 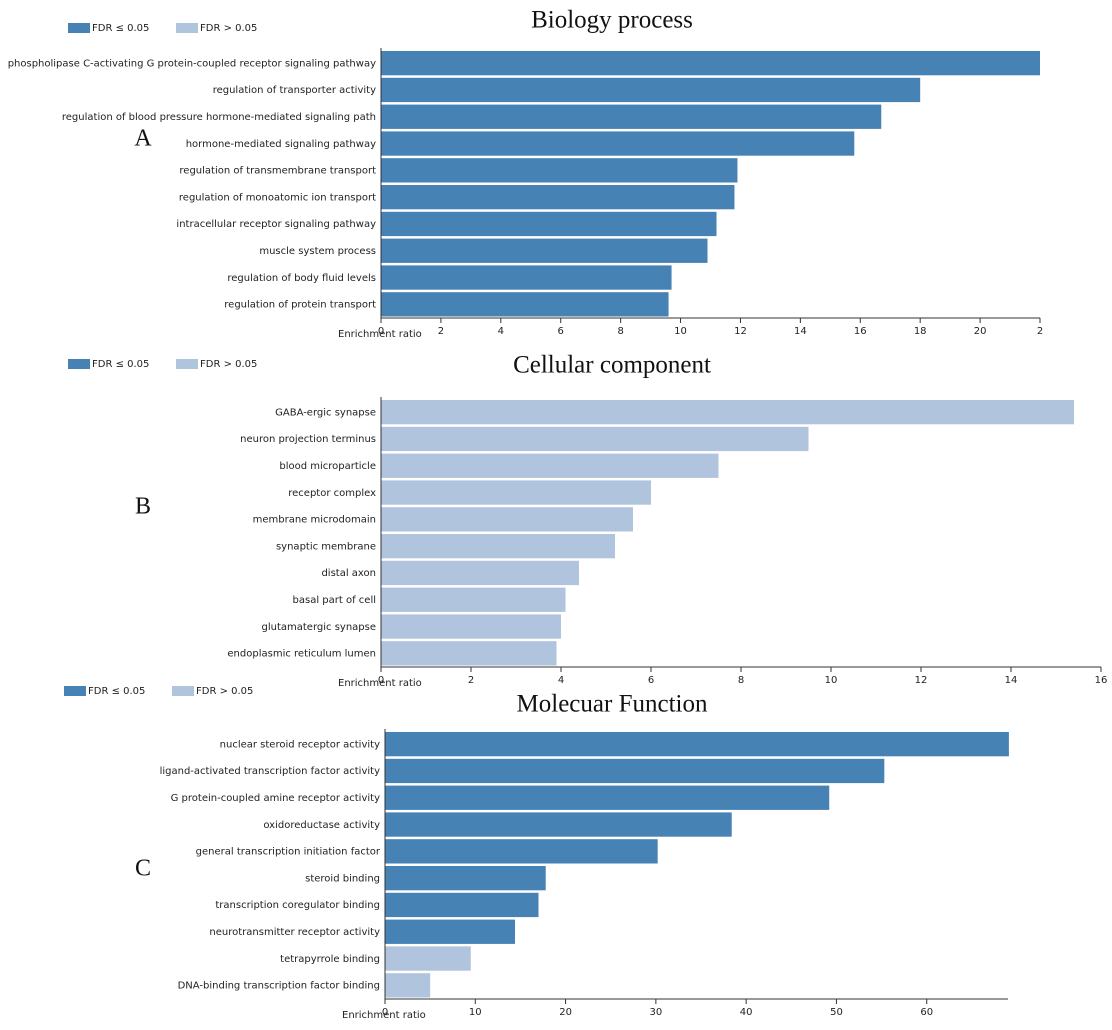 I want to click on x-tick-label: 60, so click(x=926, y=1012).